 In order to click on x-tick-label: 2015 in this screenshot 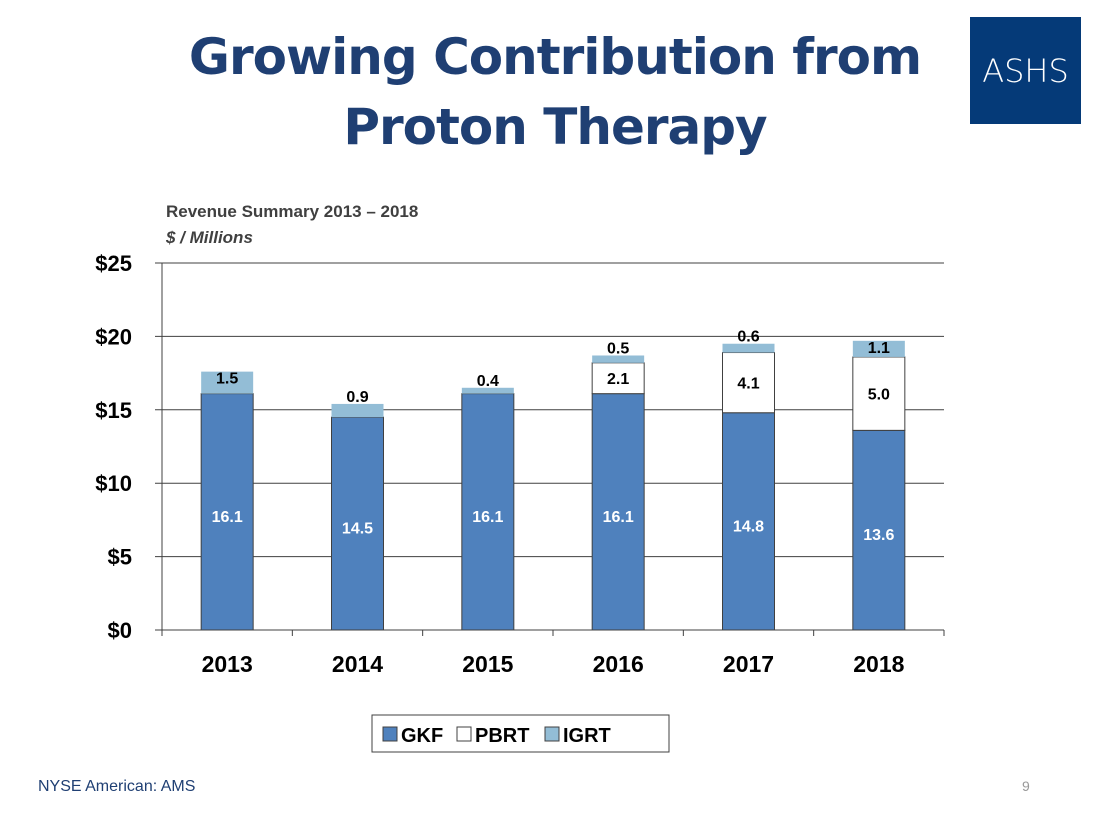, I will do `click(487, 664)`.